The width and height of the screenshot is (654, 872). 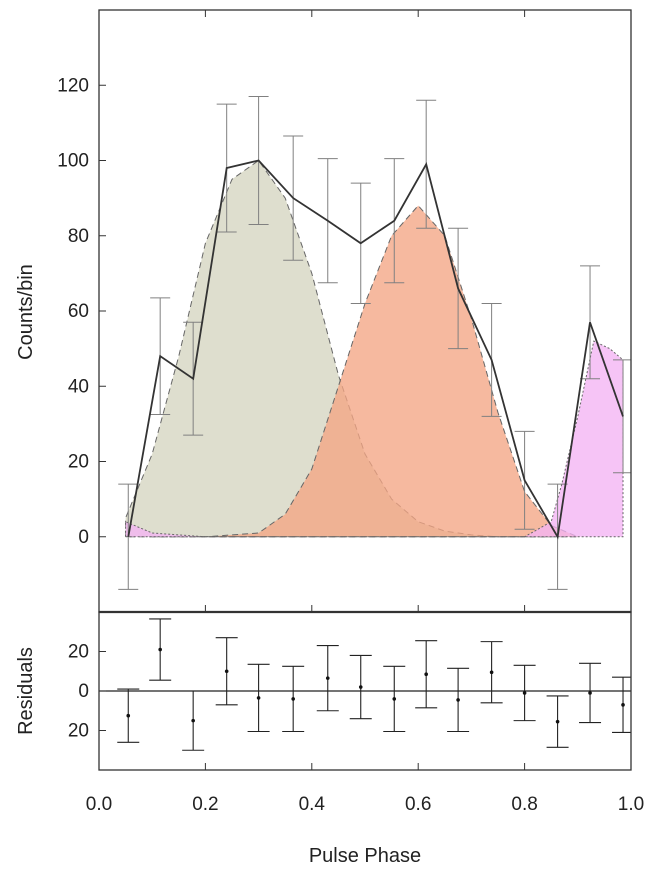 I want to click on main-y-axis-title: Counts/bin, so click(x=26, y=312).